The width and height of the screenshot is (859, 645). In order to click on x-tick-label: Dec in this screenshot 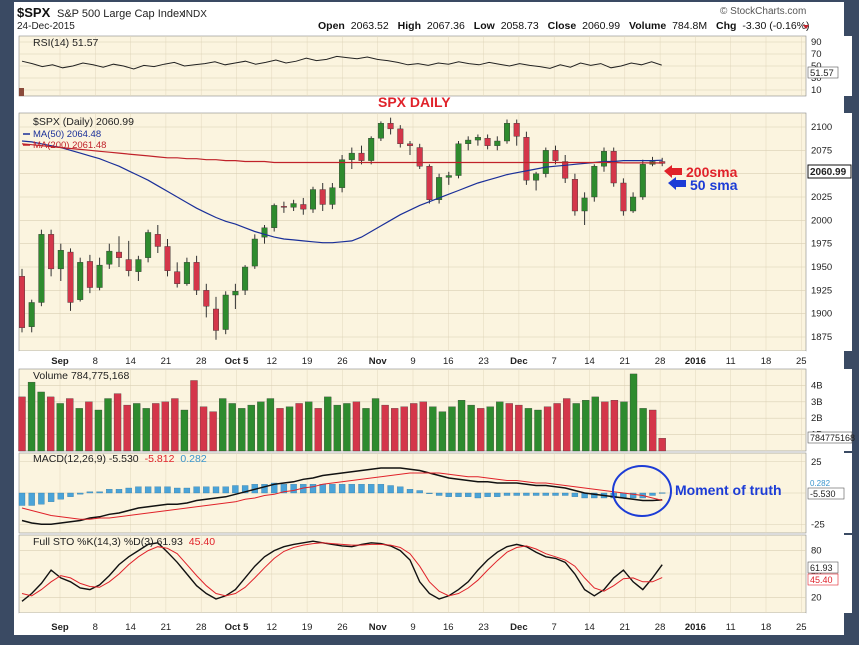, I will do `click(518, 361)`.